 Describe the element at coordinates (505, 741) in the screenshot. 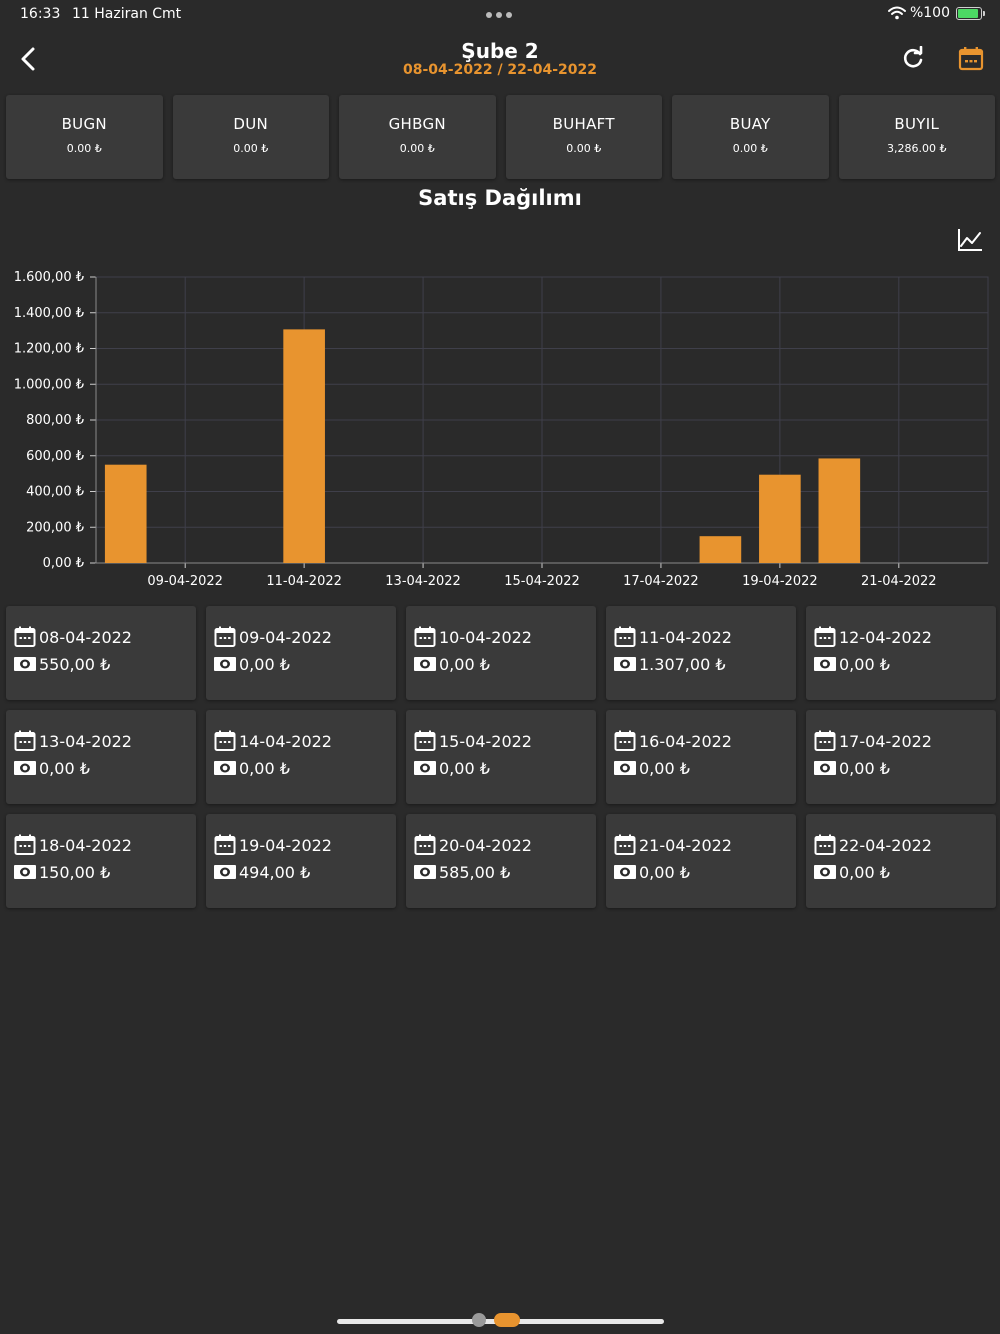

I see `day-date-row: 15-04-2022` at that location.